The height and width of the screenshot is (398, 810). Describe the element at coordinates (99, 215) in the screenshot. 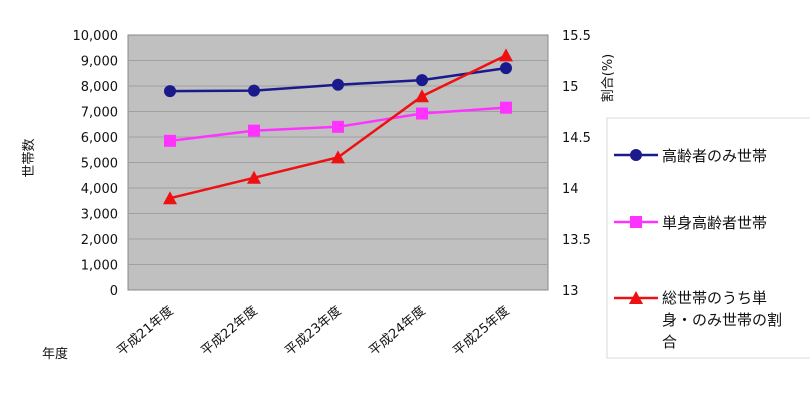

I see `y-tick-label: 3,000` at that location.